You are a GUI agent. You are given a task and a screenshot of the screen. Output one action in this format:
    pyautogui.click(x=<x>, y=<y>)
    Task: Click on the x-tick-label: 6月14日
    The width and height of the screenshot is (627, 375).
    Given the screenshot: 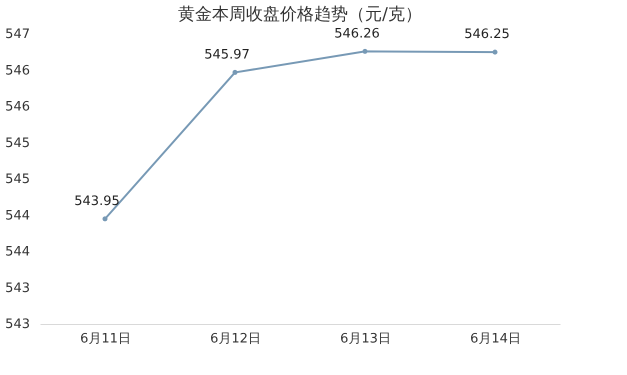 What is the action you would take?
    pyautogui.click(x=495, y=339)
    